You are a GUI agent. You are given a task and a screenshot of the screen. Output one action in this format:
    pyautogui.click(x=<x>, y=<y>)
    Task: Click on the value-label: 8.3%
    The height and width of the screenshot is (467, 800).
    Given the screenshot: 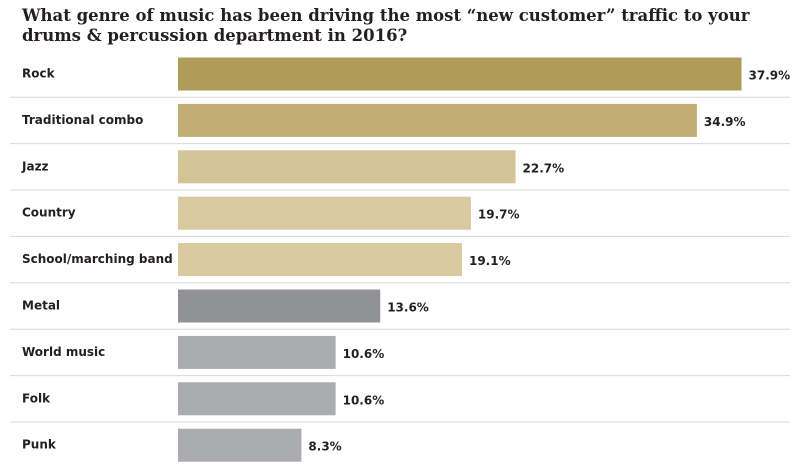 What is the action you would take?
    pyautogui.click(x=324, y=447)
    